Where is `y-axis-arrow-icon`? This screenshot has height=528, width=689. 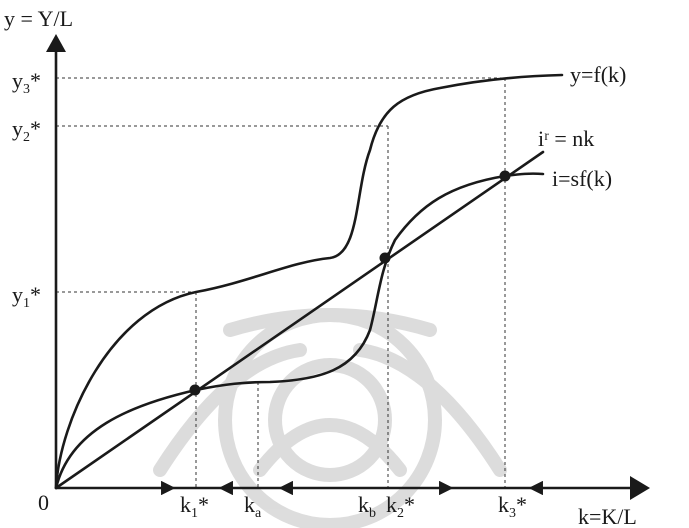
y-axis-arrow-icon is located at coordinates (56, 43).